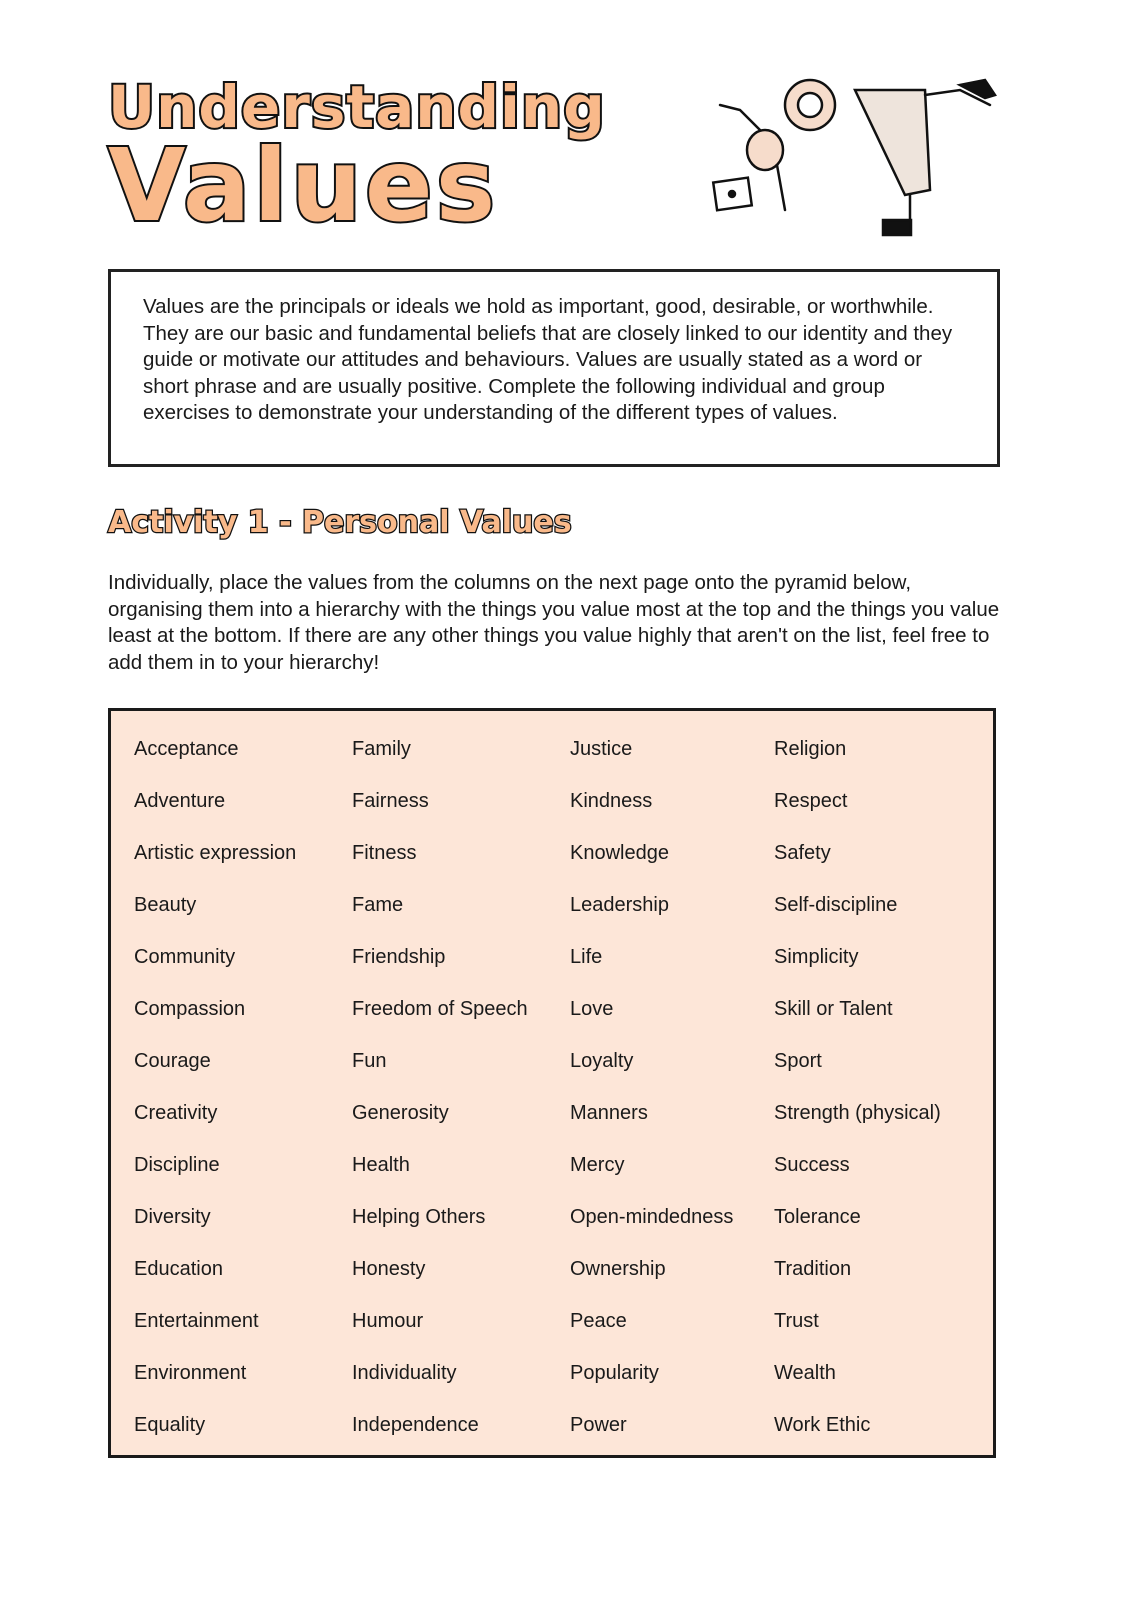 Image resolution: width=1131 pixels, height=1600 pixels. I want to click on value-item: Beauty, so click(165, 905).